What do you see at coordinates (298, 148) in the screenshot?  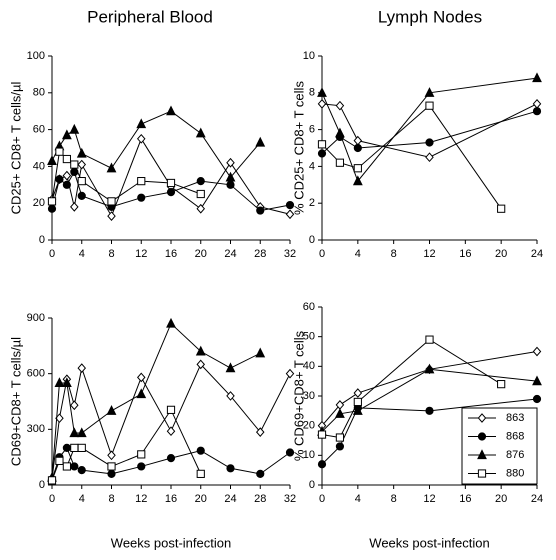 I see `y-axis-title: % CD25+ CD8+ T cells` at bounding box center [298, 148].